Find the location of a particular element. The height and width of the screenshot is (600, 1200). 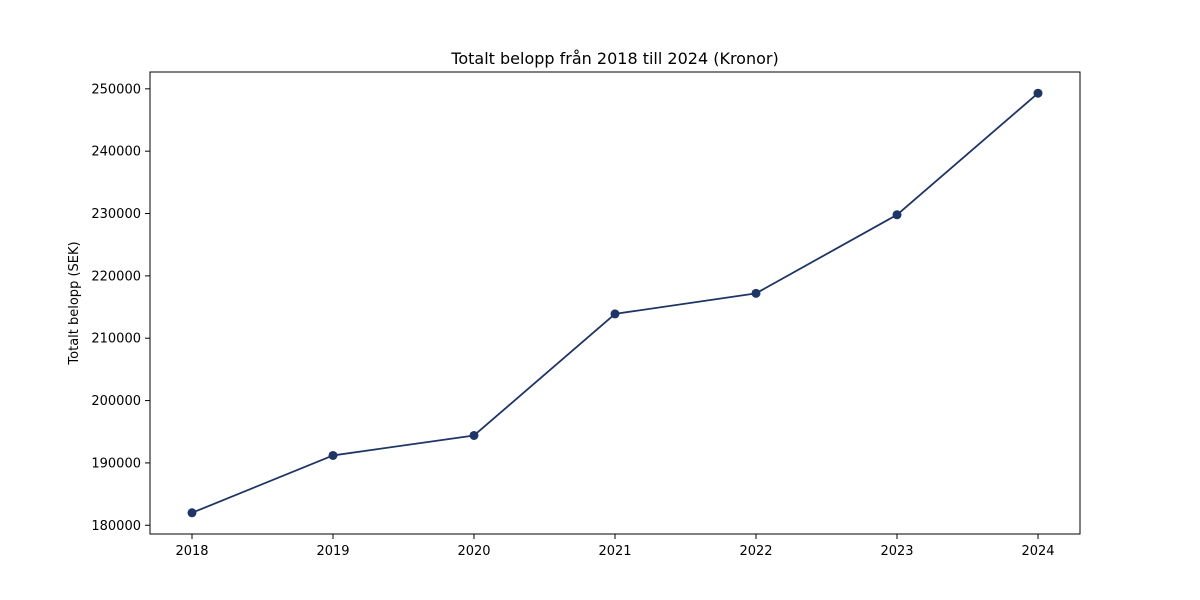

y-tick-label: 220000 is located at coordinates (116, 276).